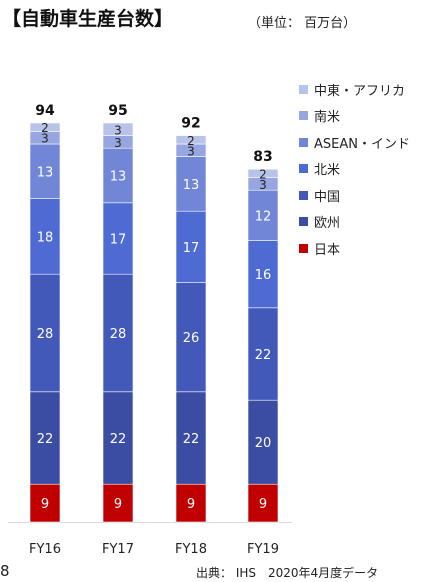 The width and height of the screenshot is (422, 582). Describe the element at coordinates (117, 111) in the screenshot. I see `total-label: 95` at that location.